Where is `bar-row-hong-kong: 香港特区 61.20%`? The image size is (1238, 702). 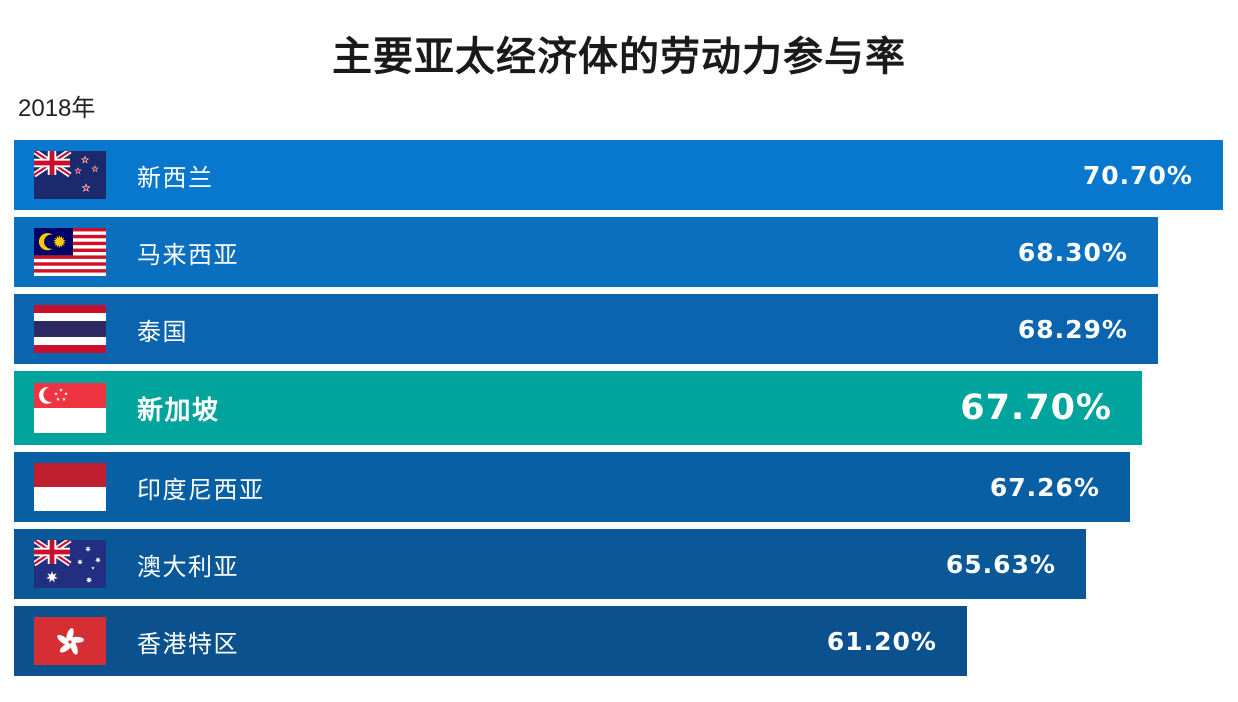 bar-row-hong-kong: 香港特区 61.20% is located at coordinates (490, 641).